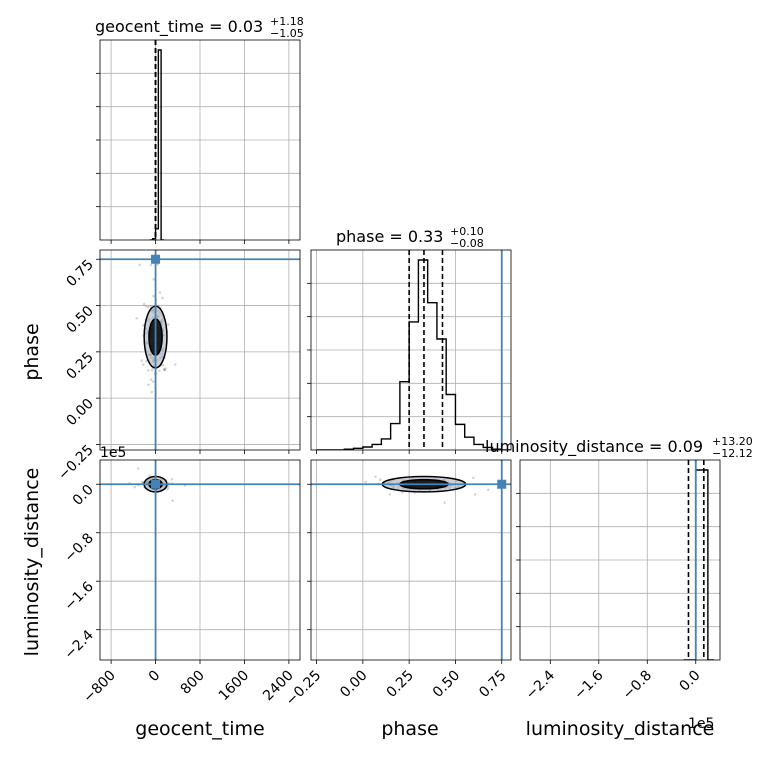  What do you see at coordinates (594, 447) in the screenshot?
I see `title-luminosity-distance: luminosity_distance = 0.09` at bounding box center [594, 447].